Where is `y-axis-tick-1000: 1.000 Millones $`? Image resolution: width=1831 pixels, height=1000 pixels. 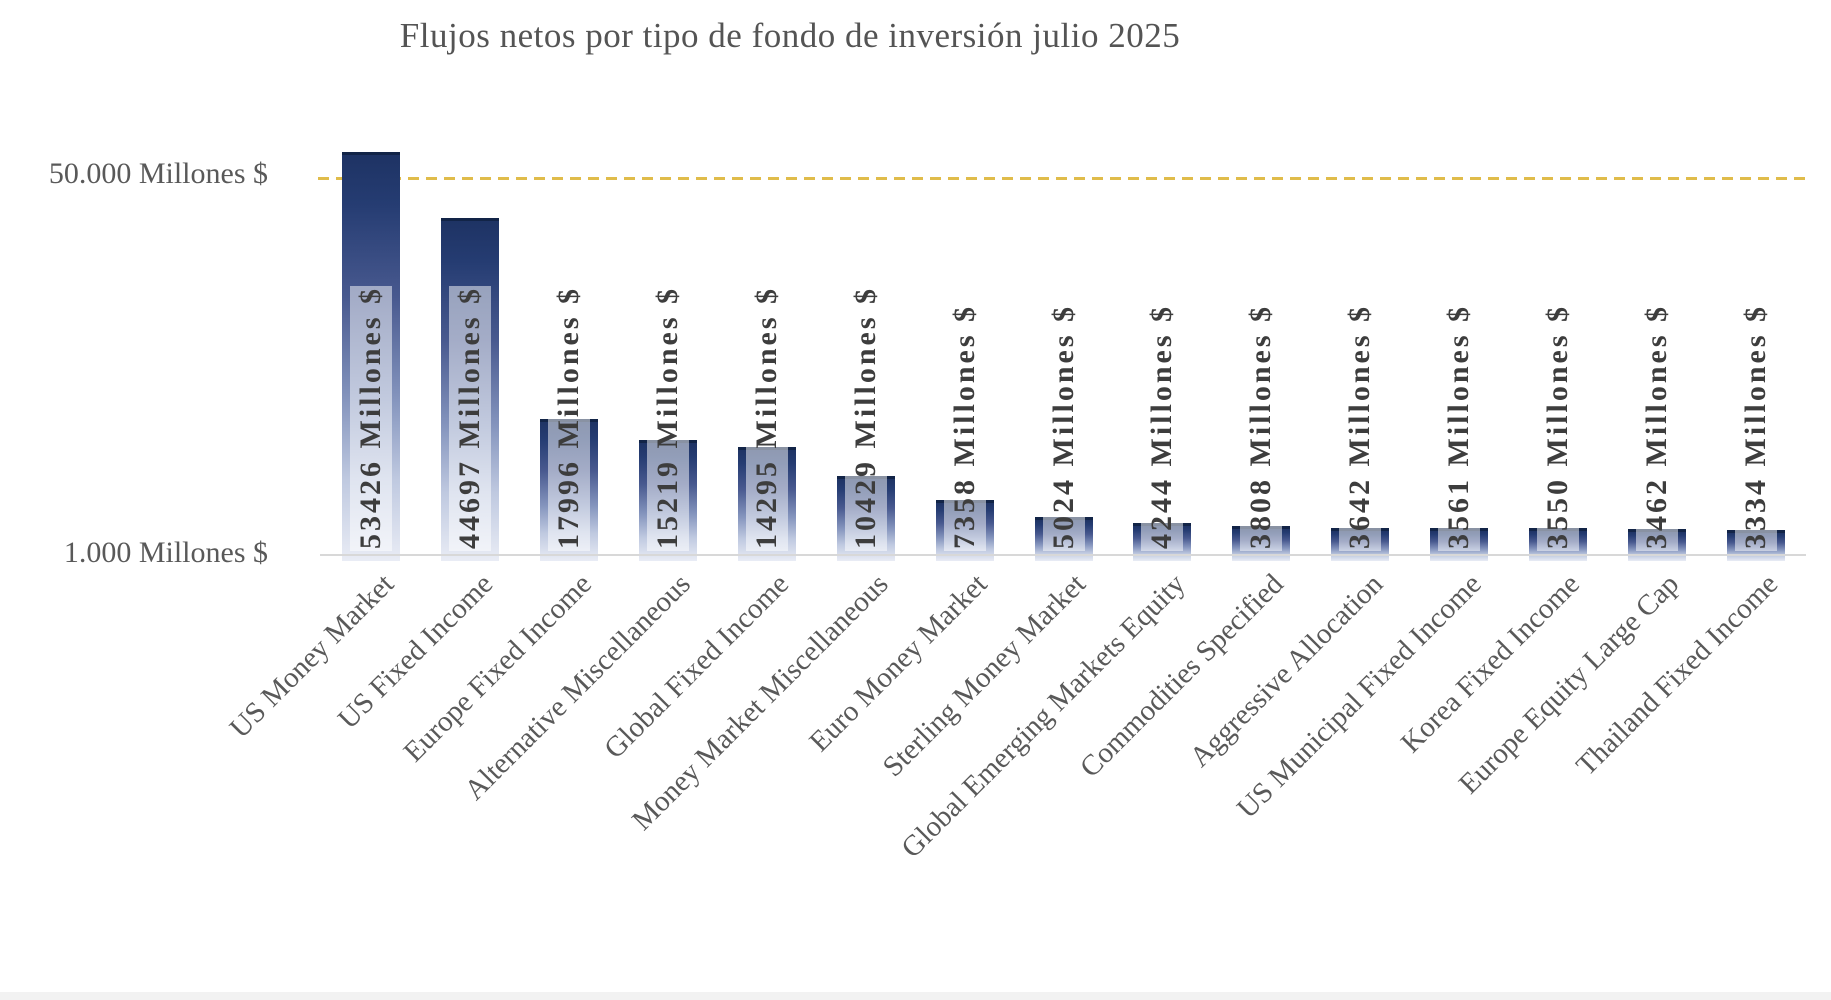 y-axis-tick-1000: 1.000 Millones $ is located at coordinates (165, 552).